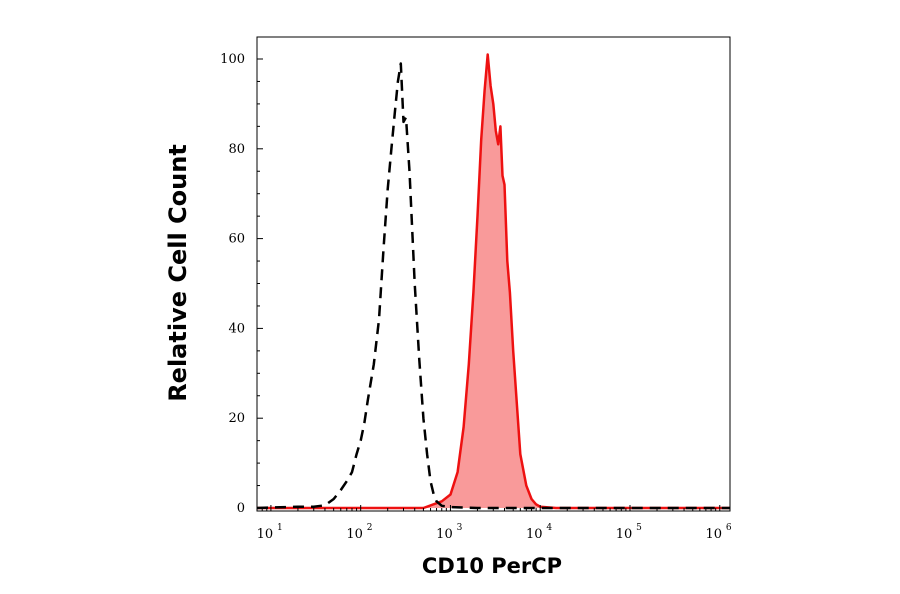 Image resolution: width=900 pixels, height=594 pixels. Describe the element at coordinates (549, 528) in the screenshot. I see `x-tick-exponent: 4` at that location.